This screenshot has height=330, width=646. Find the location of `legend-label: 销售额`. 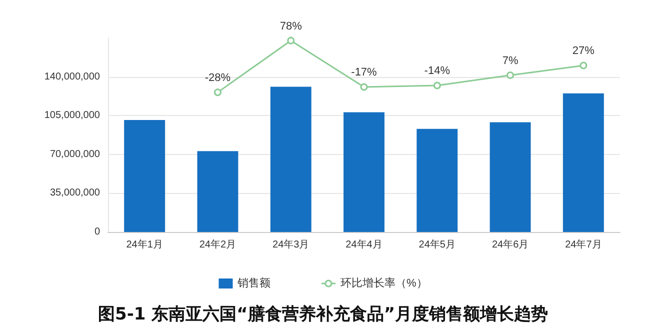

legend-label: 销售额 is located at coordinates (253, 283).